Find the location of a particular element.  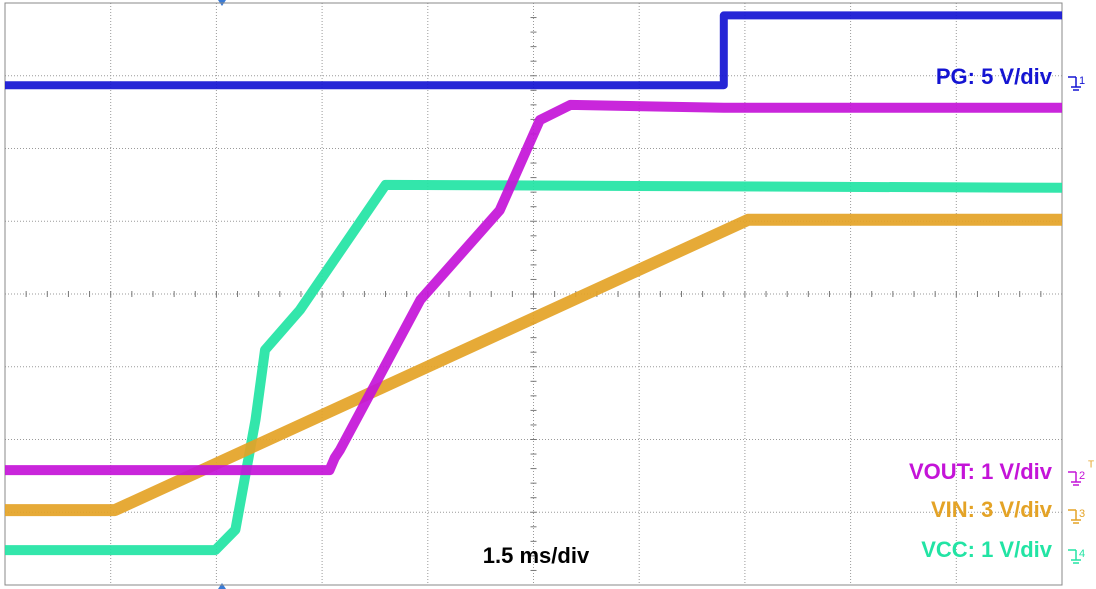

legend-label: VCC: 1 V/div is located at coordinates (987, 549).